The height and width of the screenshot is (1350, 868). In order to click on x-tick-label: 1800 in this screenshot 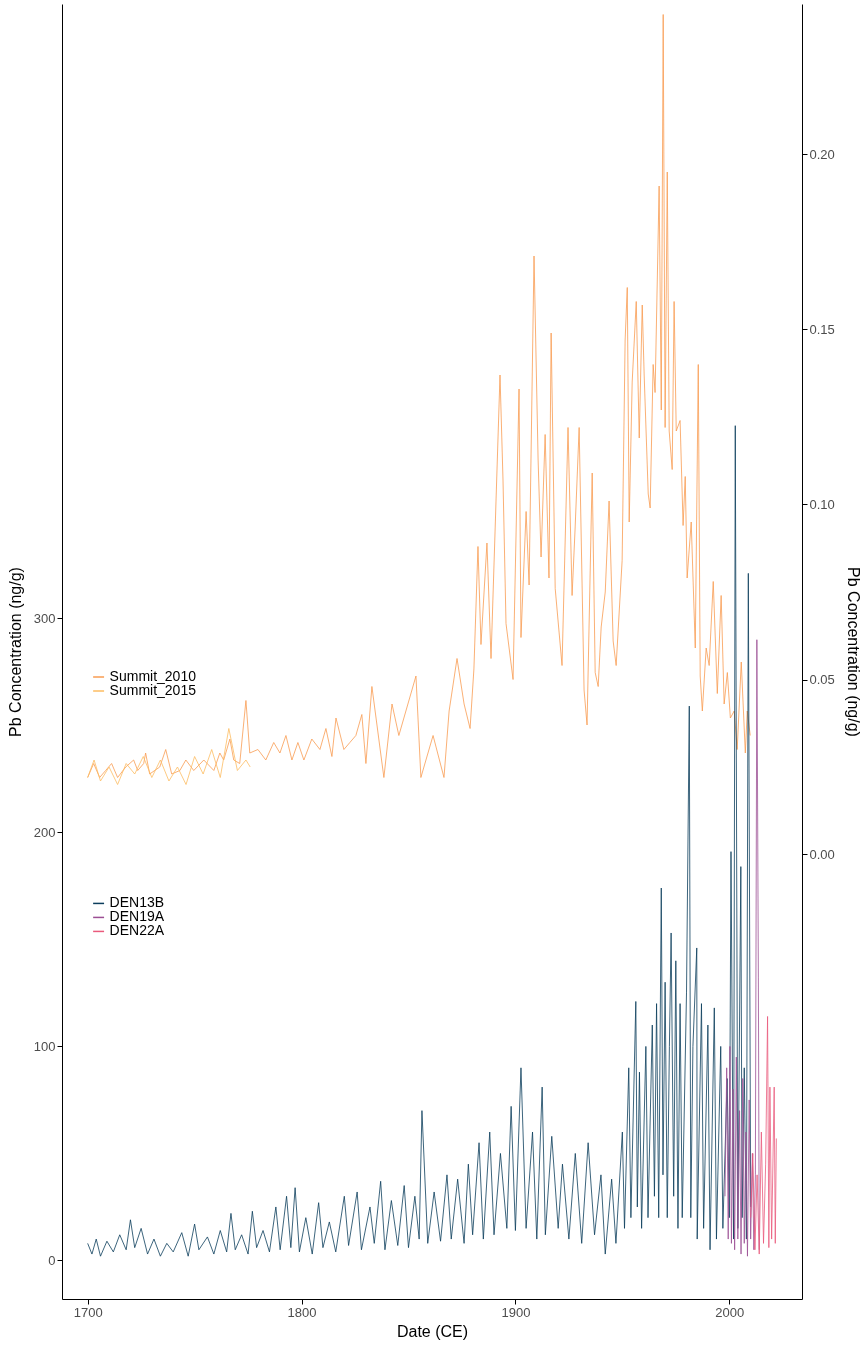, I will do `click(302, 1312)`.